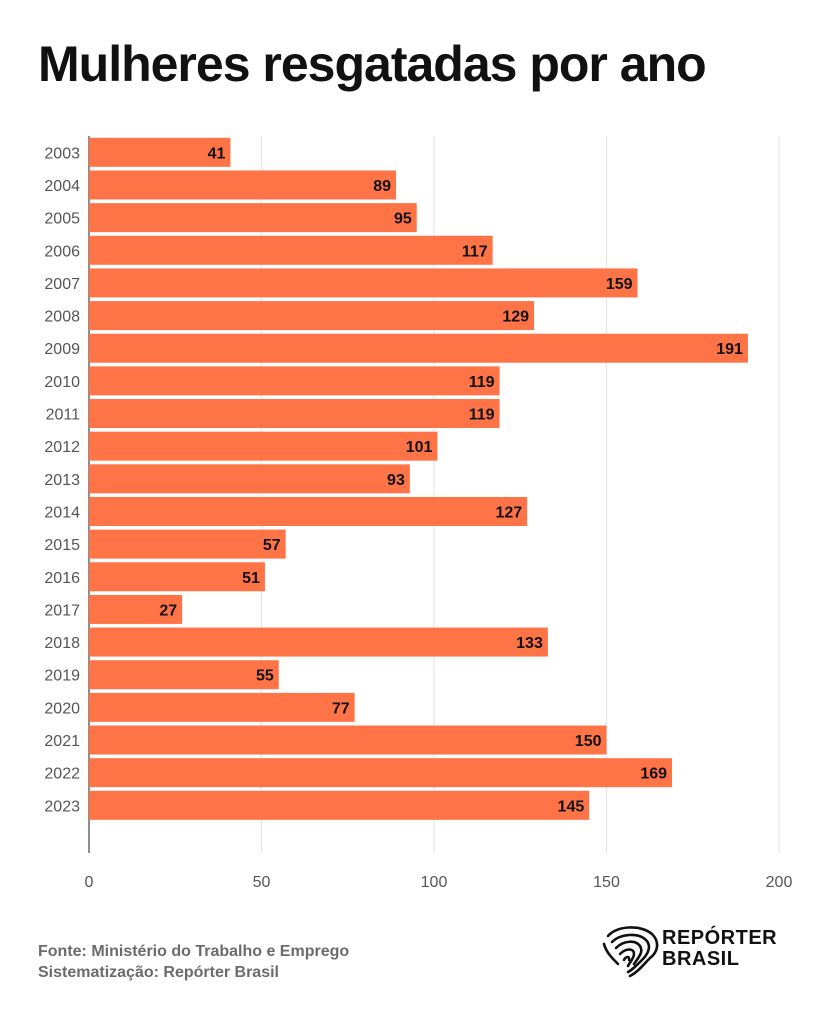 This screenshot has width=819, height=1024. What do you see at coordinates (62, 153) in the screenshot?
I see `y-tick-label: 2003` at bounding box center [62, 153].